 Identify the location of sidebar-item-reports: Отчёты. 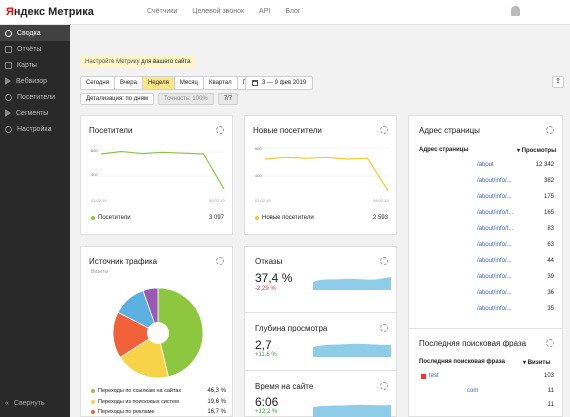
(35, 49).